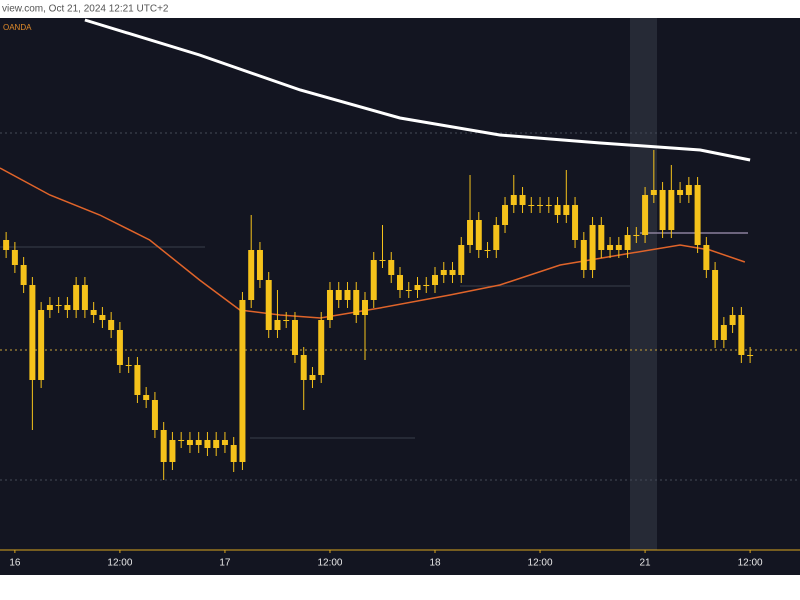  What do you see at coordinates (85, 9) in the screenshot?
I see `header-text: view.com, Oct 21, 2024 12:21 UTC+2` at bounding box center [85, 9].